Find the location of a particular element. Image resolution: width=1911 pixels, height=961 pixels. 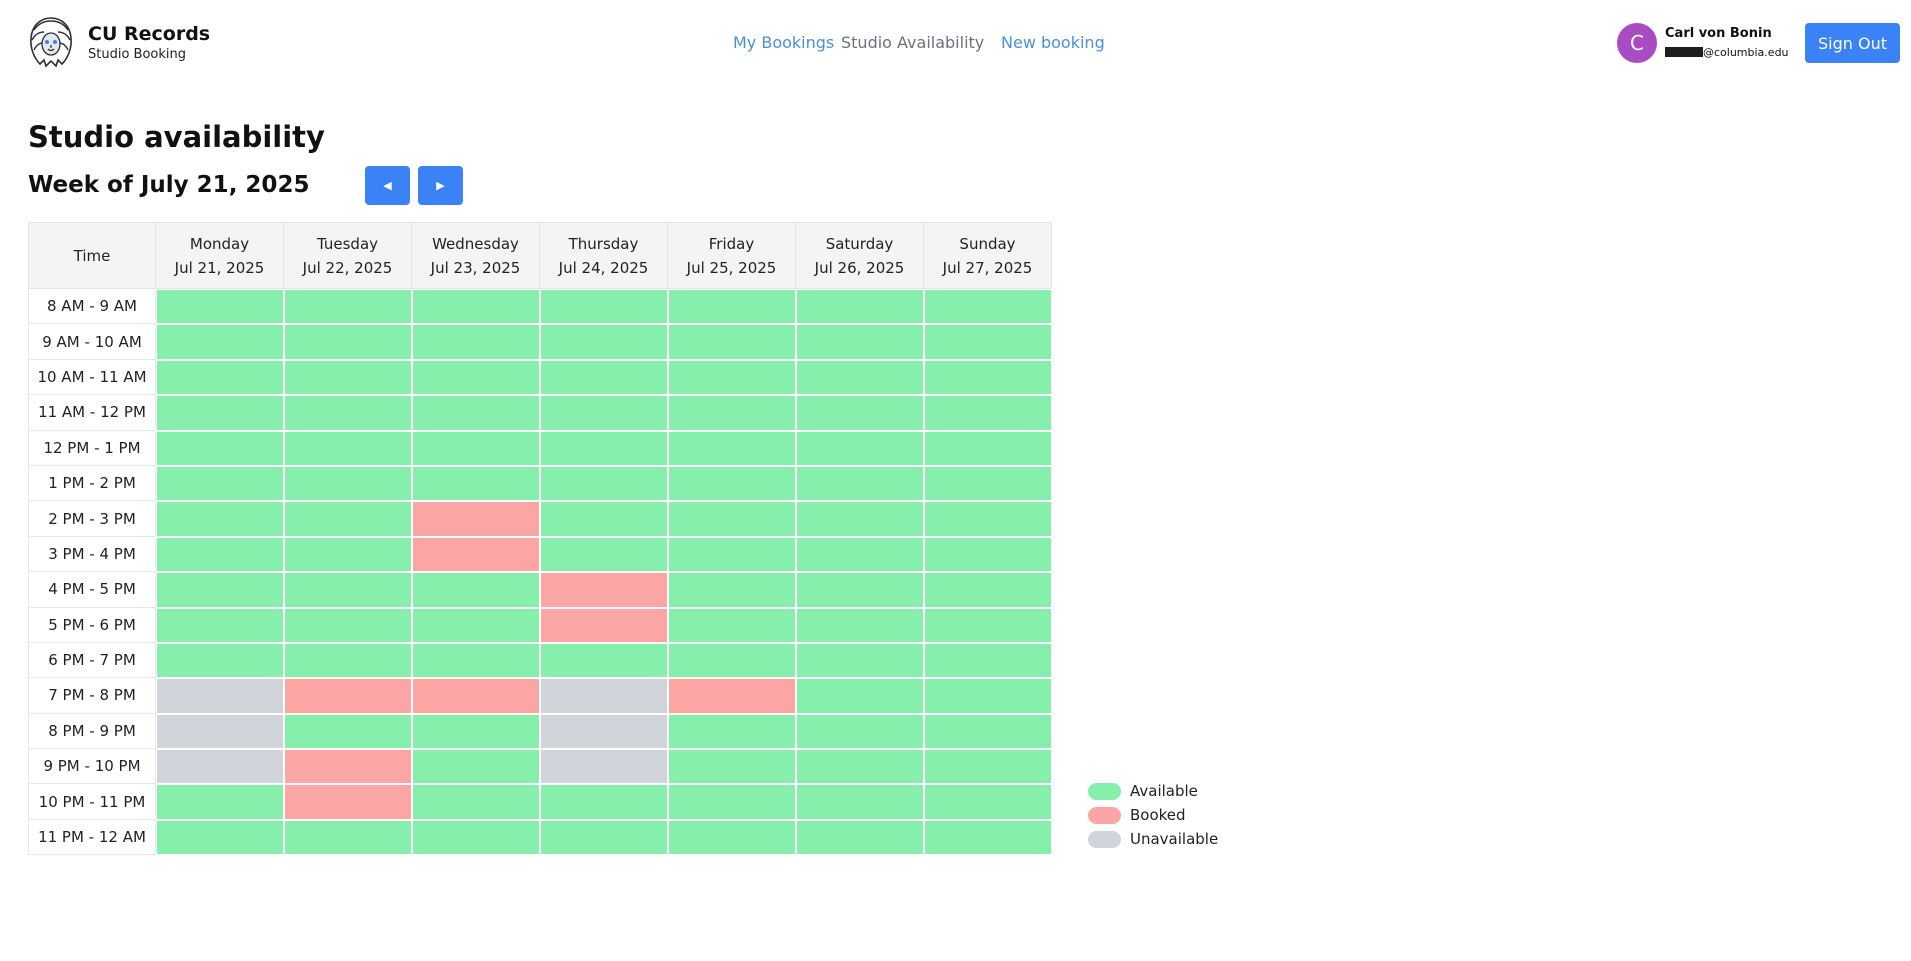

avatar: C is located at coordinates (1637, 43).